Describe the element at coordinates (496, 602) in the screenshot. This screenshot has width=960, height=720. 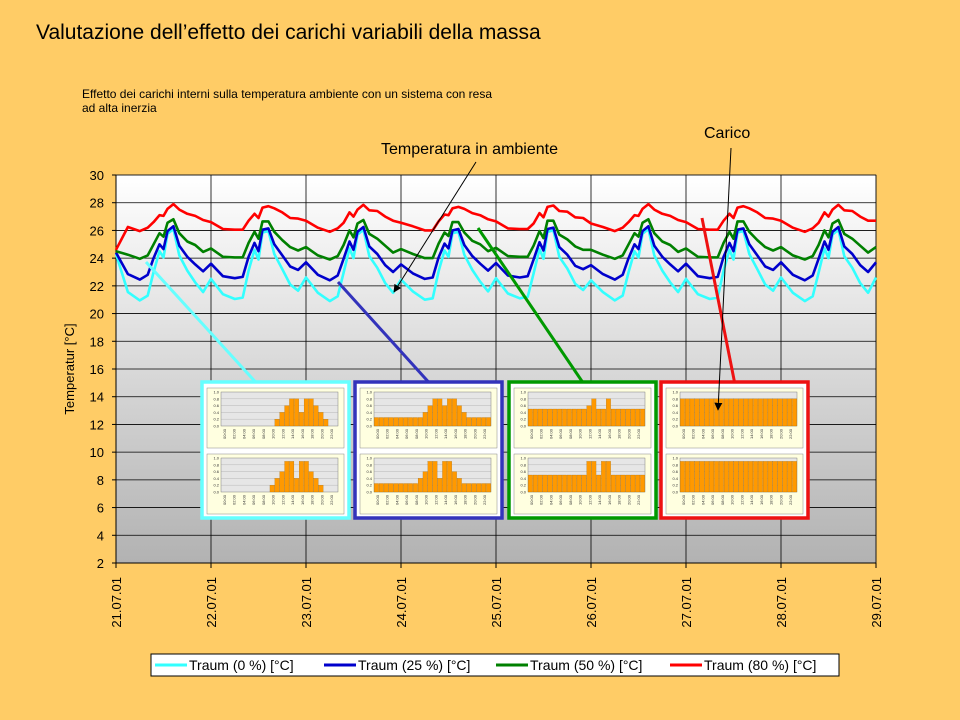
I see `x-tick-label: 25.07.01` at that location.